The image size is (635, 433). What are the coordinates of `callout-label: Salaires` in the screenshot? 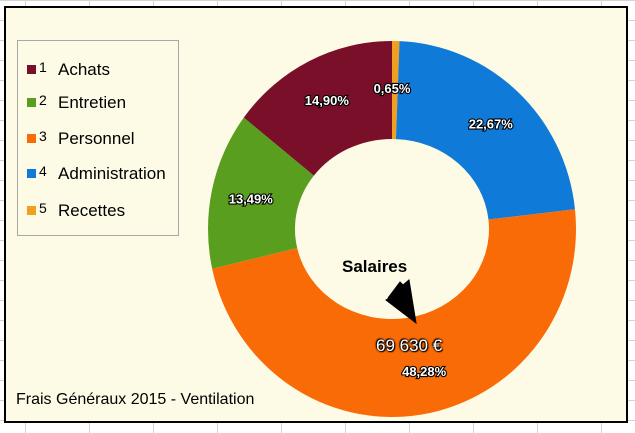 It's located at (375, 266).